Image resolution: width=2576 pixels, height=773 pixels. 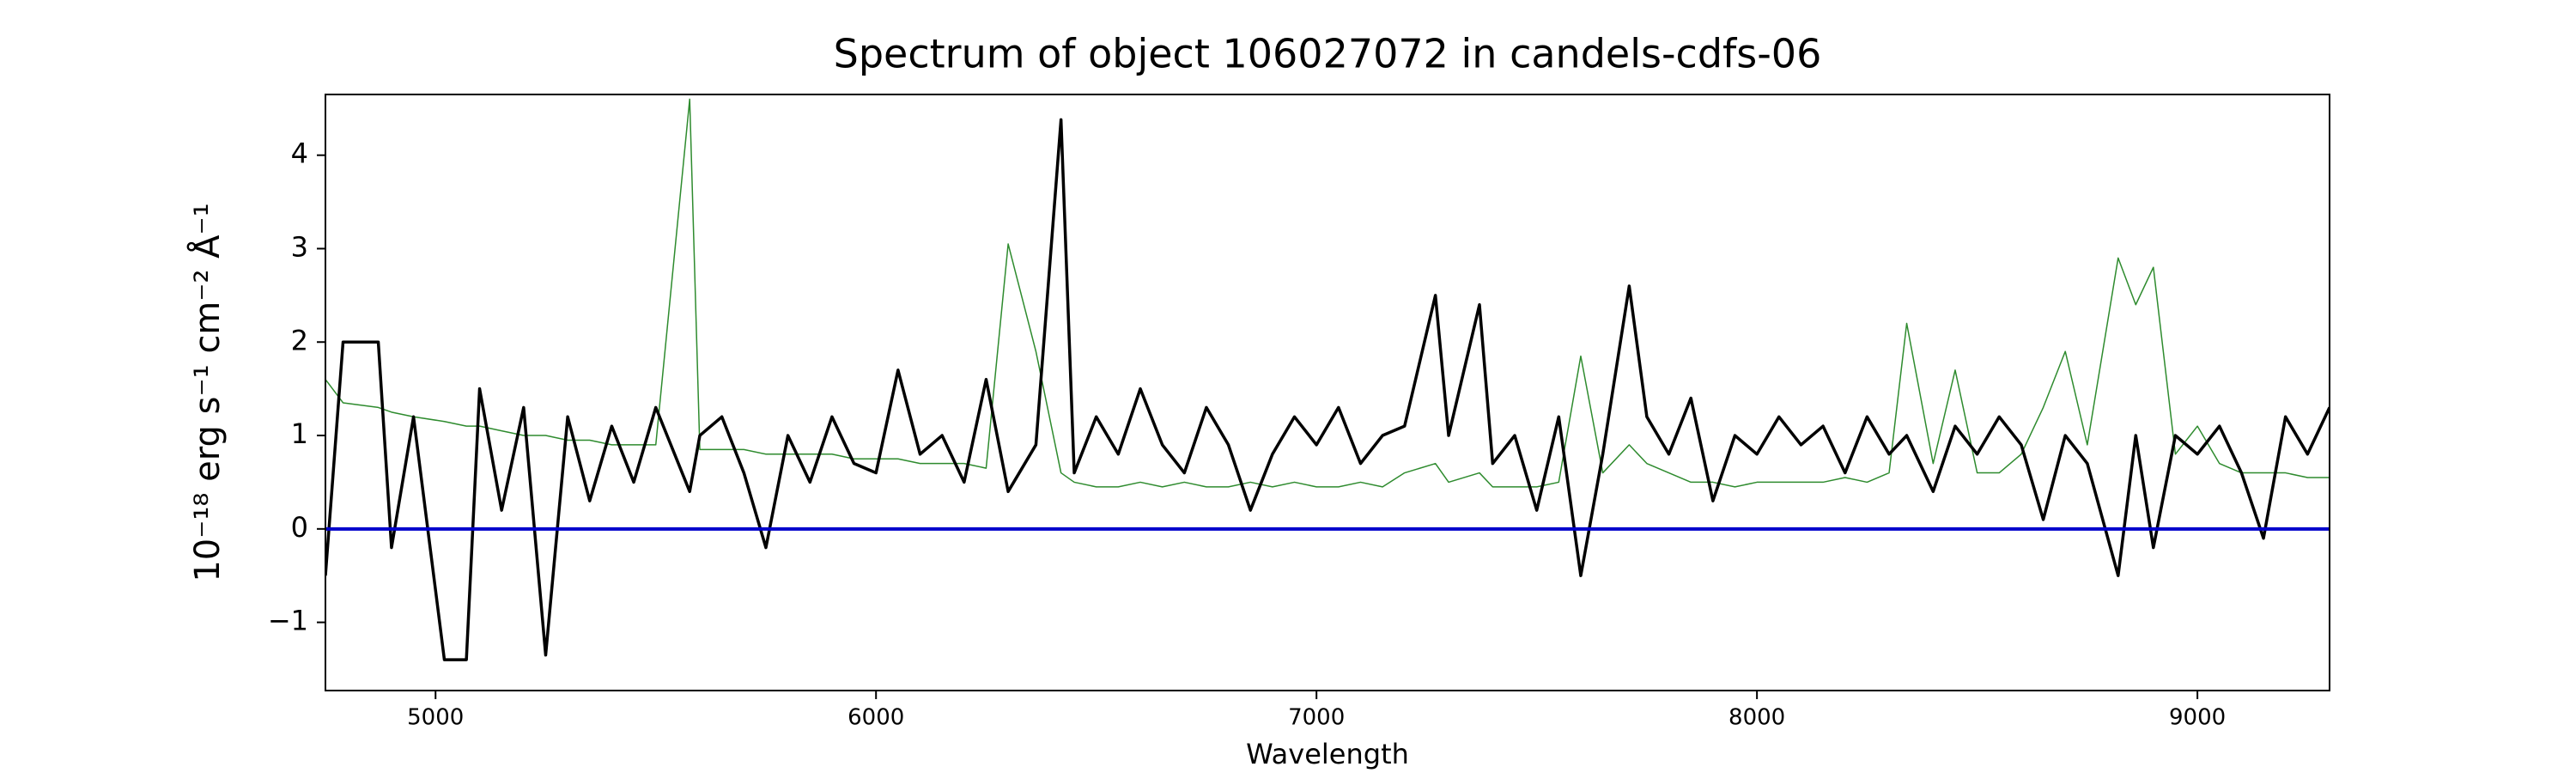 What do you see at coordinates (1327, 754) in the screenshot?
I see `x-axis-label: Wavelength` at bounding box center [1327, 754].